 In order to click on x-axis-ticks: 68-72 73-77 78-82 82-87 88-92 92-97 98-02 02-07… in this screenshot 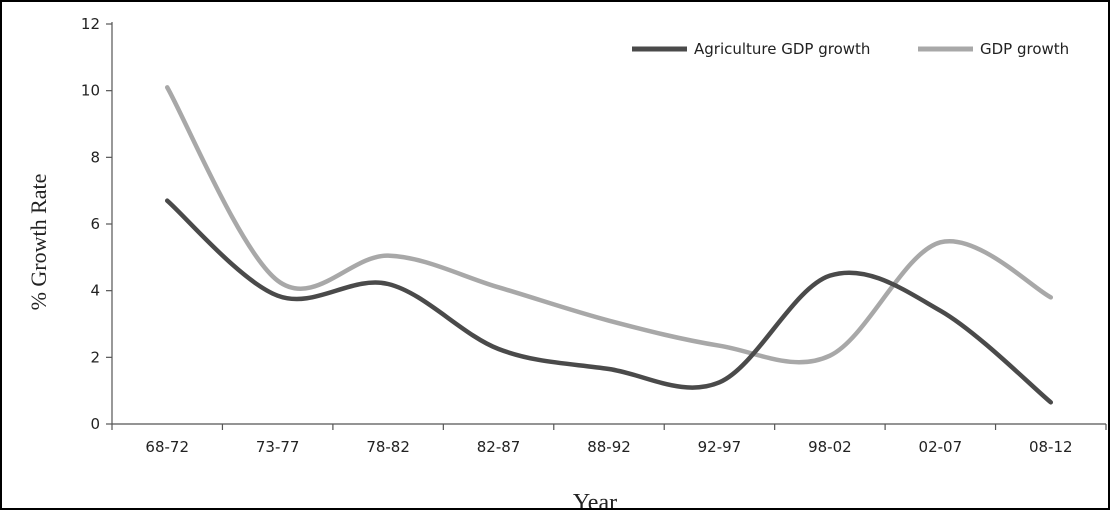, I will do `click(609, 440)`.